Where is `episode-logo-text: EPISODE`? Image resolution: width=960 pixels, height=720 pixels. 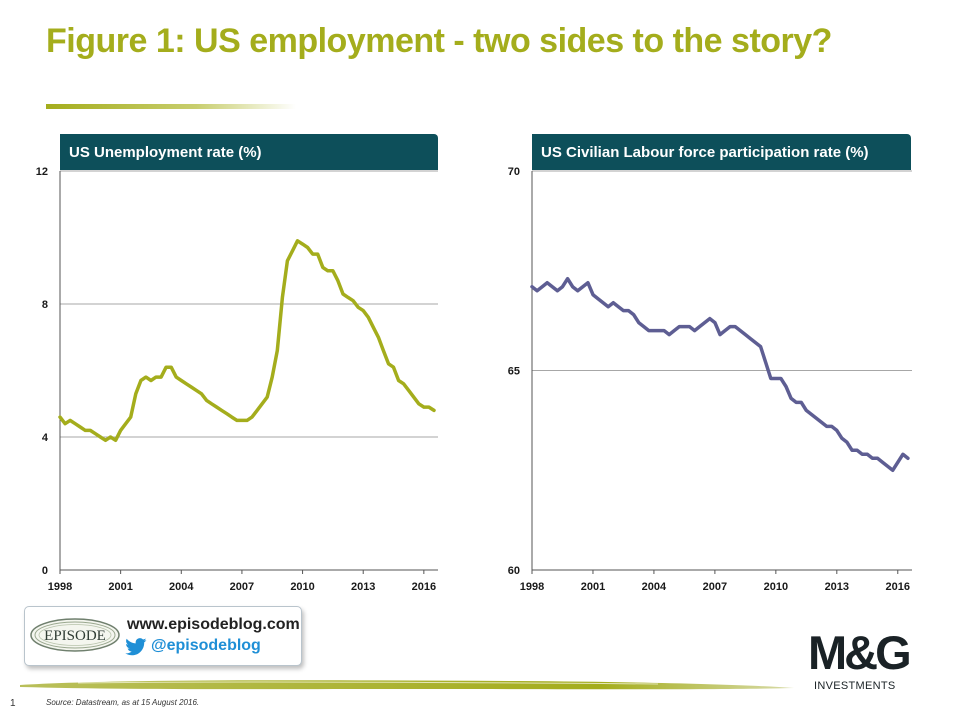 episode-logo-text: EPISODE is located at coordinates (75, 636).